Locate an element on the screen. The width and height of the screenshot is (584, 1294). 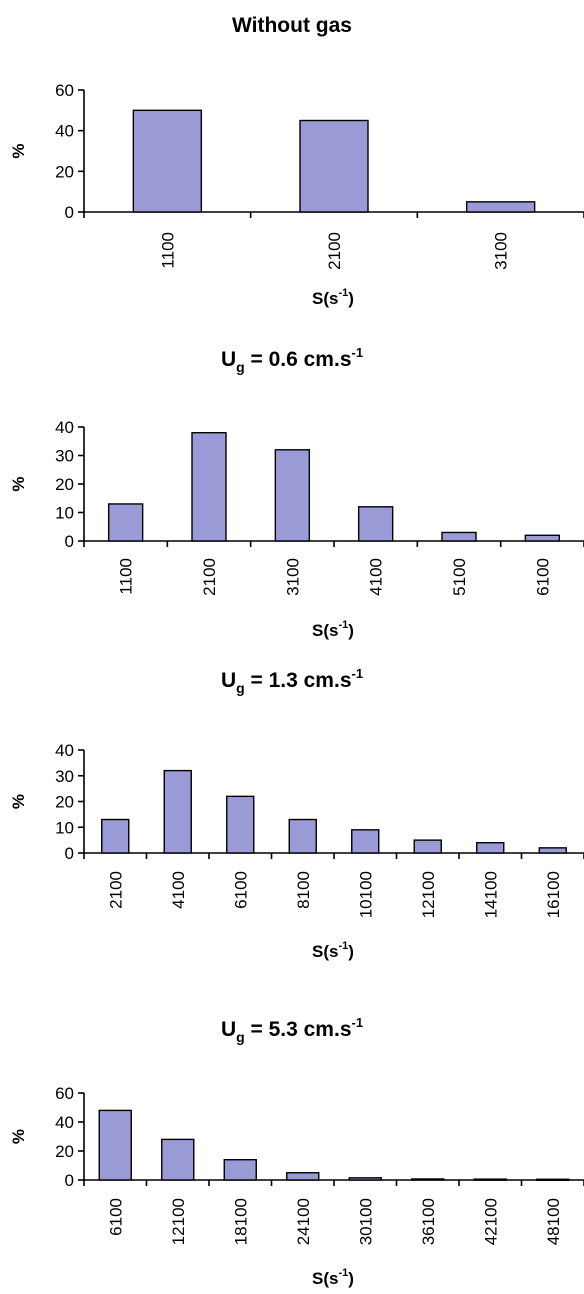
x-tick-label: 48100 is located at coordinates (553, 1221).